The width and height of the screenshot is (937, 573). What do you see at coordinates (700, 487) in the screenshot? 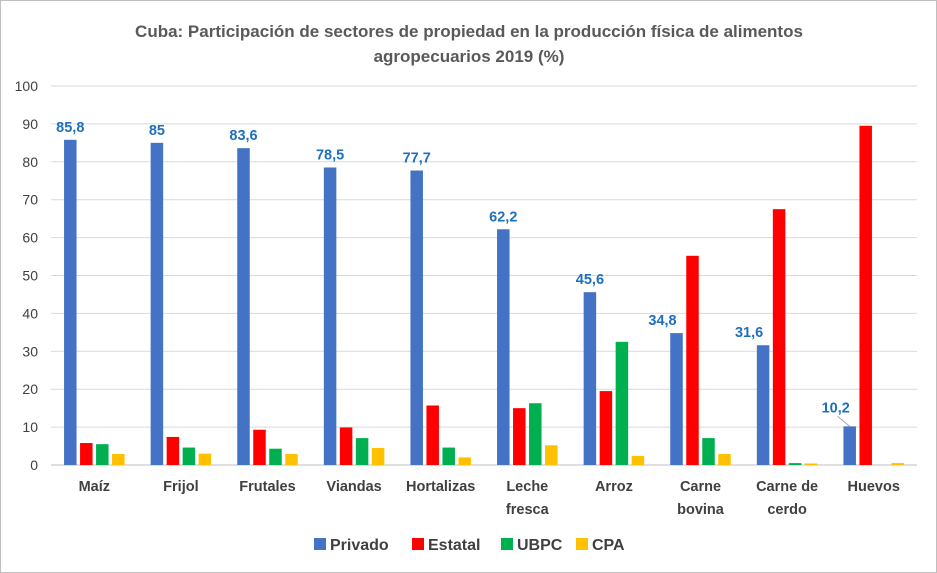
I see `x-tick-label: Carne` at bounding box center [700, 487].